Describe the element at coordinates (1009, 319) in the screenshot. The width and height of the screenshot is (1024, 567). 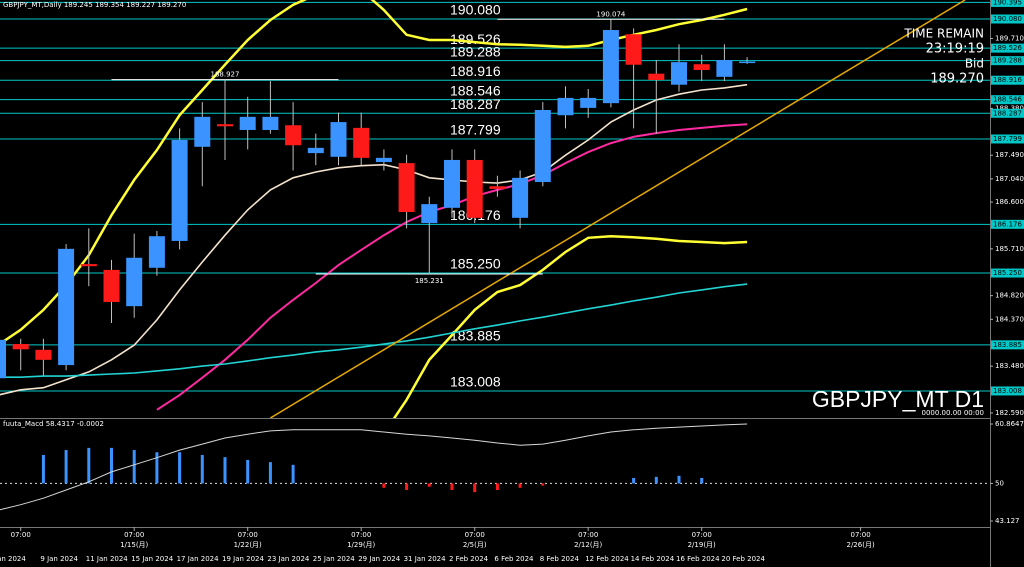
I see `y-tick-label: 184.370` at that location.